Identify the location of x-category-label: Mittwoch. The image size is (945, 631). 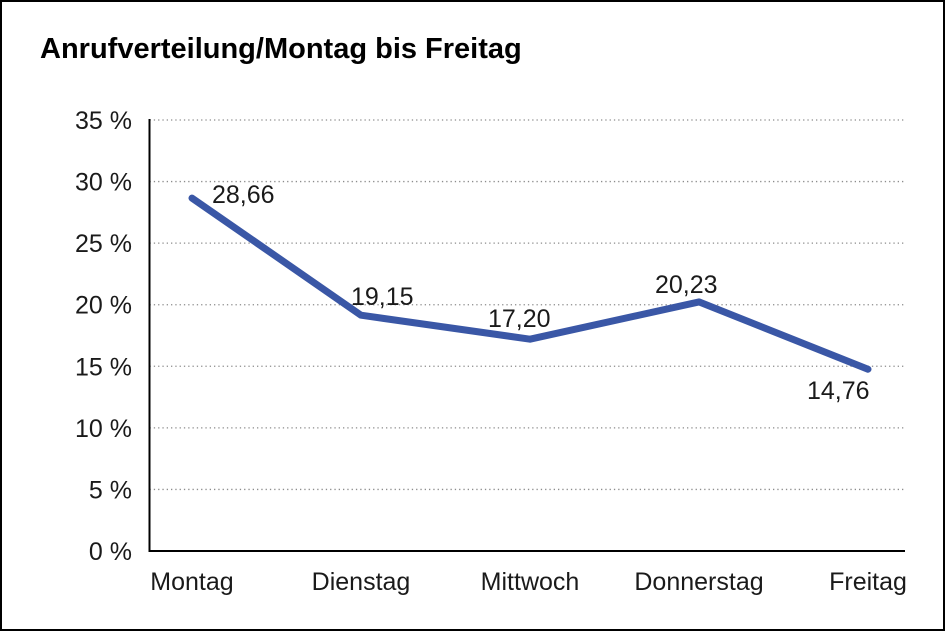
(530, 582).